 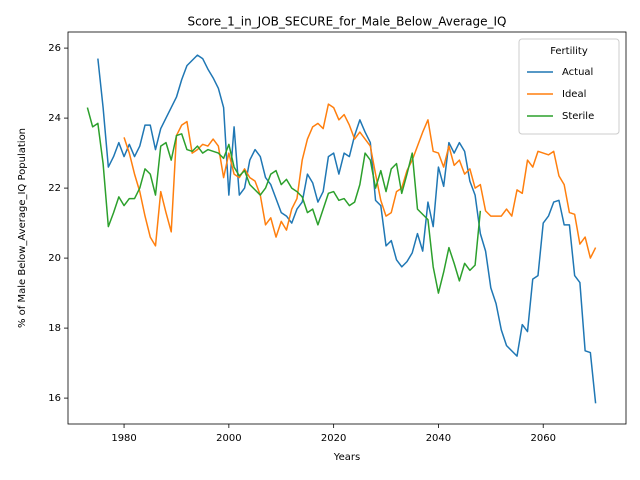 I want to click on legend: Fertility Actual Ideal Sterile, so click(x=569, y=86).